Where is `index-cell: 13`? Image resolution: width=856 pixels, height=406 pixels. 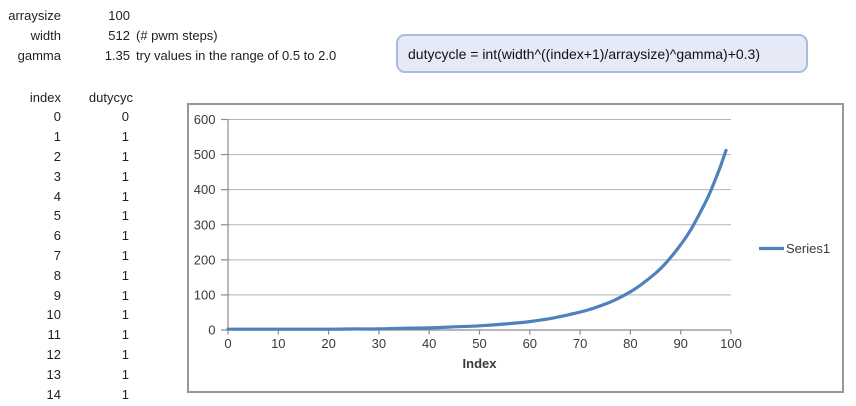
index-cell: 13 is located at coordinates (53, 374).